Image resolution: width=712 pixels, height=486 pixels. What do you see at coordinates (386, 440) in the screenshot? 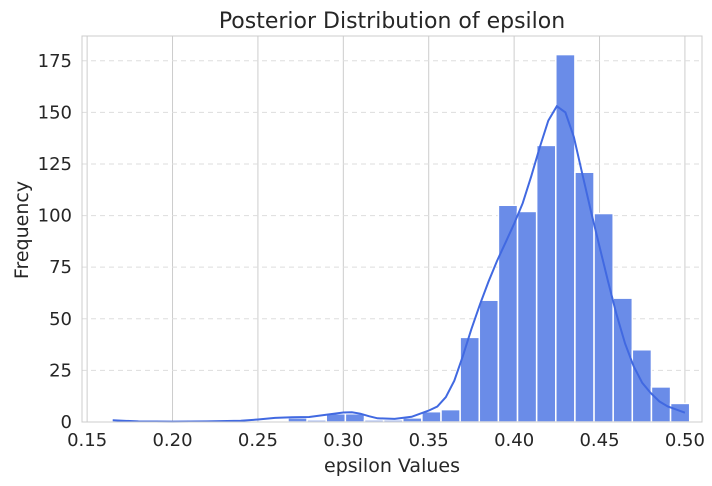
I see `x-tick-labels: 0.15 0.20 0.25 0.30 0.35 0.40 0.45 0.50` at bounding box center [386, 440].